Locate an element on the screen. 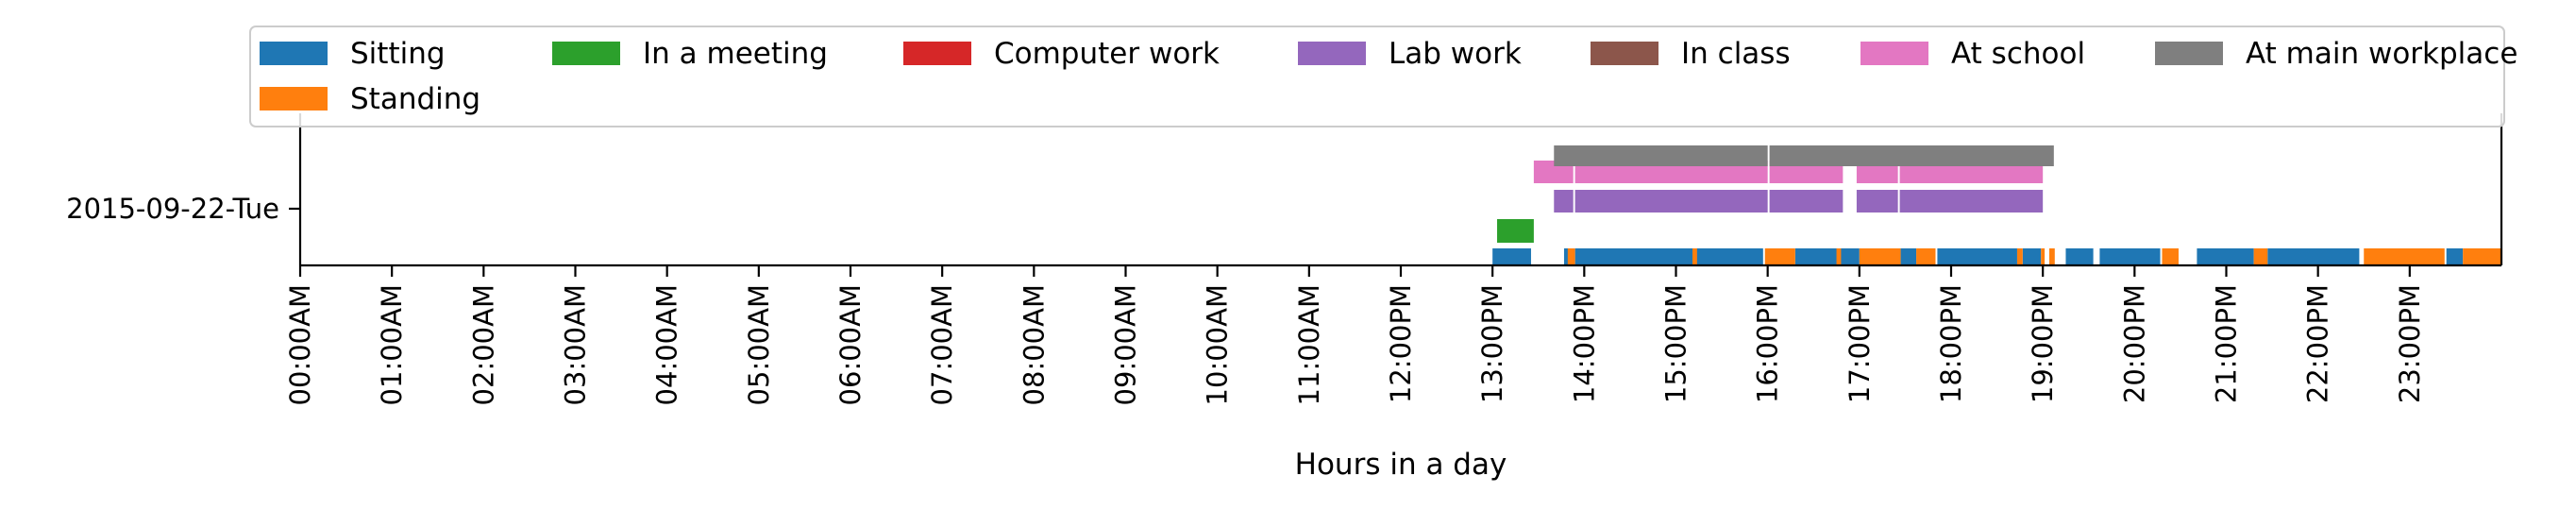 This screenshot has width=2576, height=510. legend-label-in-a-meeting: In a meeting is located at coordinates (735, 54).